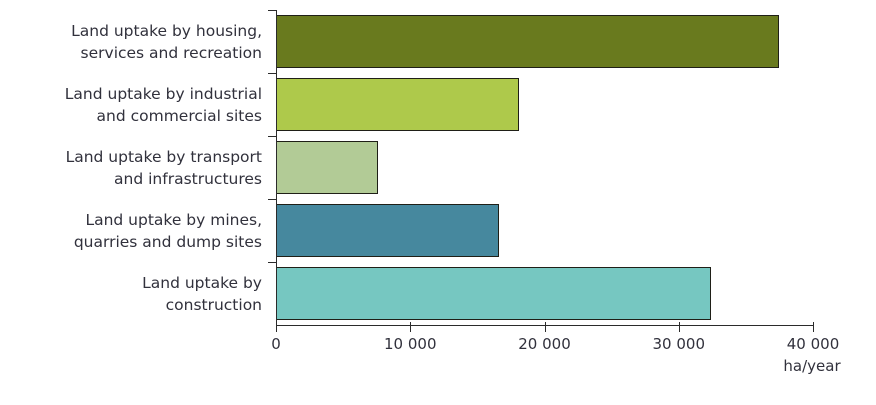 This screenshot has width=876, height=405. I want to click on category-label-line: and infrastructures, so click(188, 178).